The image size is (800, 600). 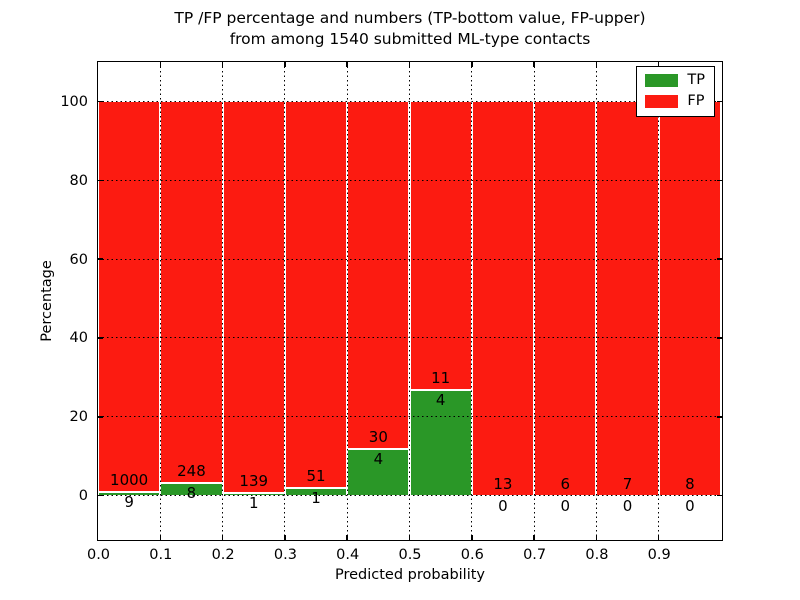 I want to click on fp-count-label: 7, so click(x=627, y=483).